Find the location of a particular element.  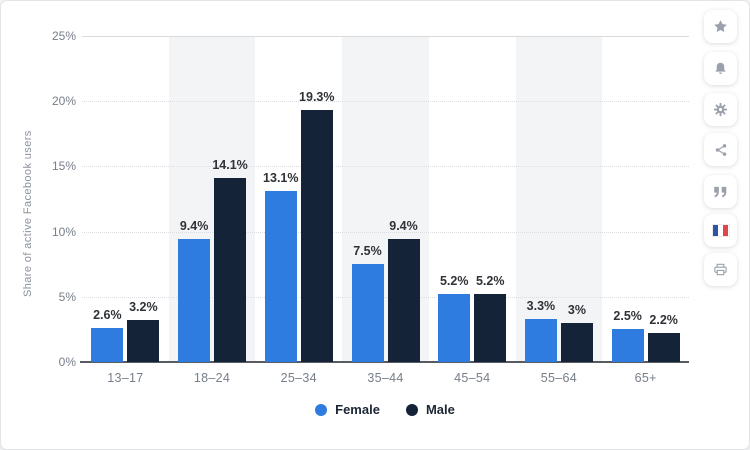

x-tick-label-45-54: 45–54 is located at coordinates (472, 378).